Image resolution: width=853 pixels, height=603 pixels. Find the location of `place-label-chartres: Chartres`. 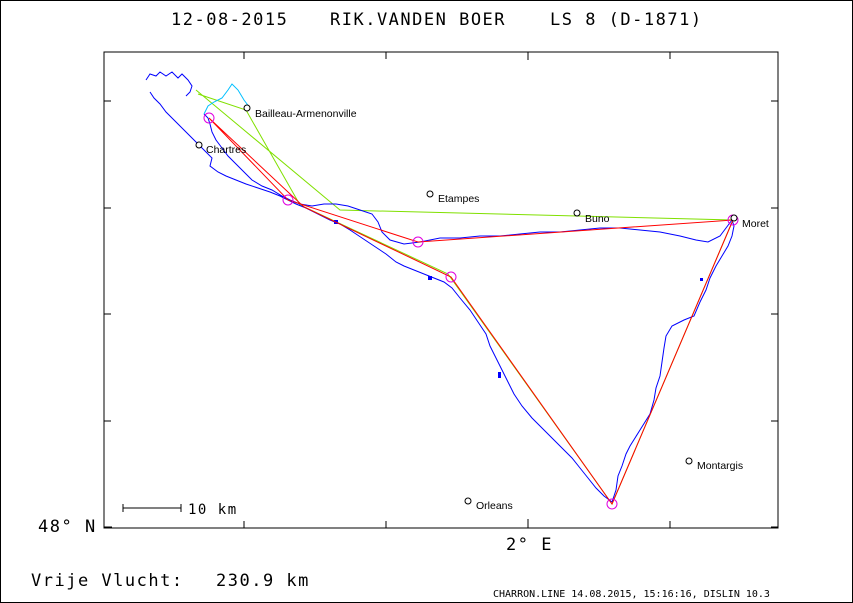

place-label-chartres: Chartres is located at coordinates (226, 150).